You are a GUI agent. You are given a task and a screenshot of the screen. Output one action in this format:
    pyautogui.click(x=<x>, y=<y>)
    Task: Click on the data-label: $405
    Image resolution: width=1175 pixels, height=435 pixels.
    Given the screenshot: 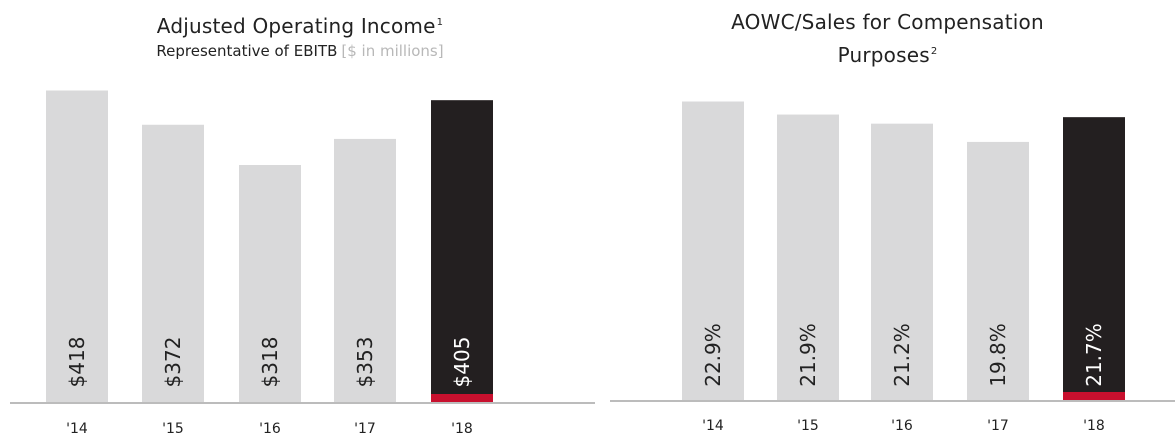 What is the action you would take?
    pyautogui.click(x=462, y=362)
    